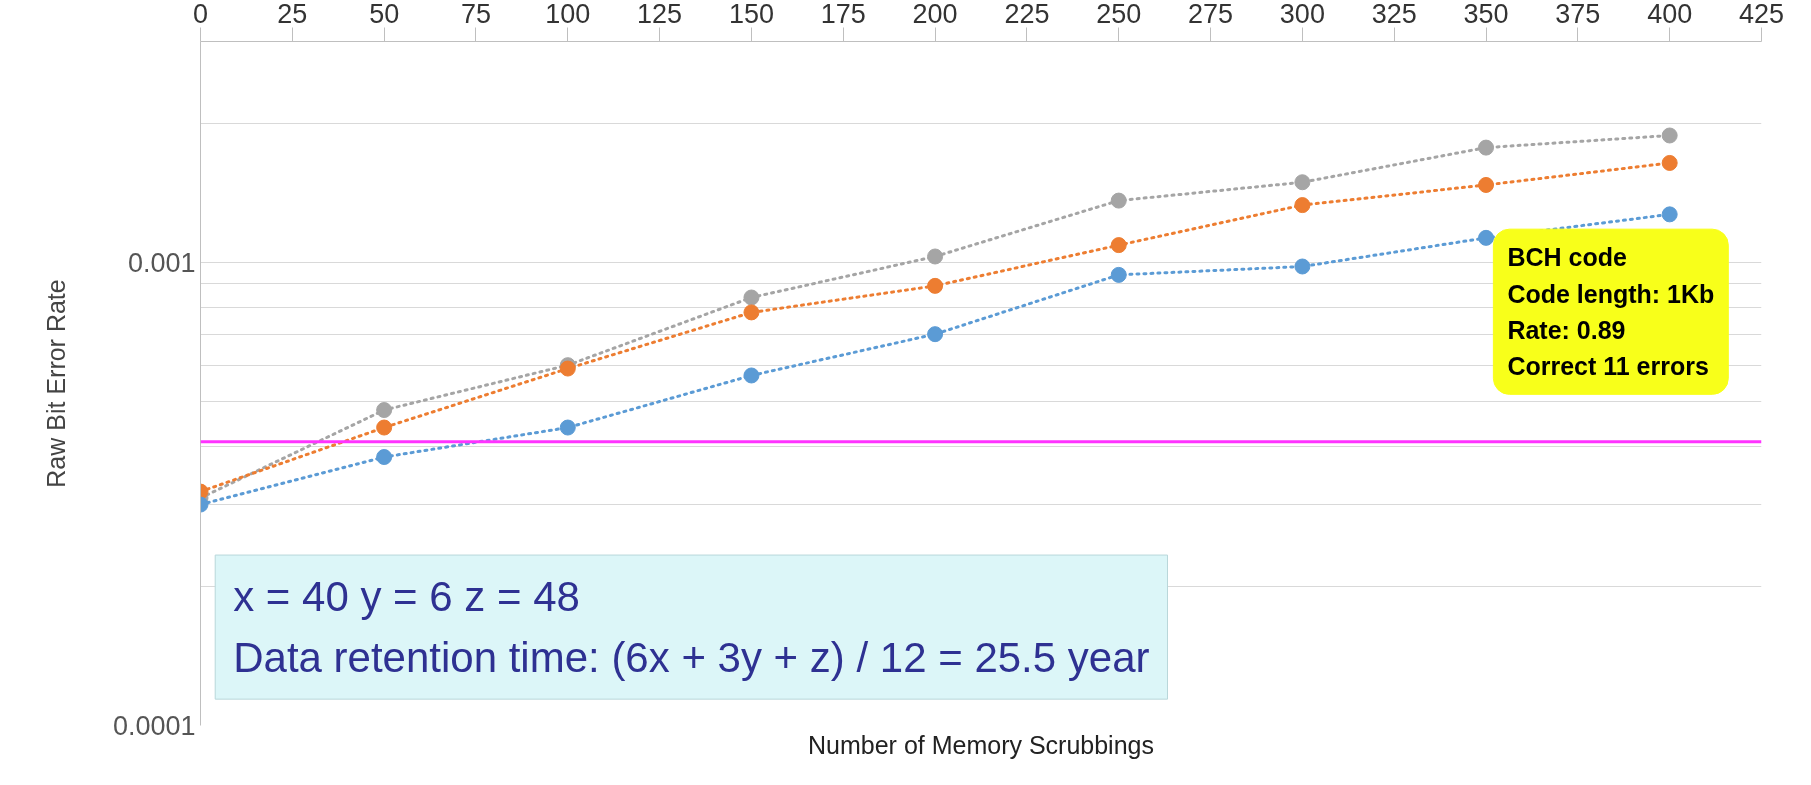 The image size is (1811, 785). I want to click on y-axis-title: Raw Bit Error Rate, so click(55, 383).